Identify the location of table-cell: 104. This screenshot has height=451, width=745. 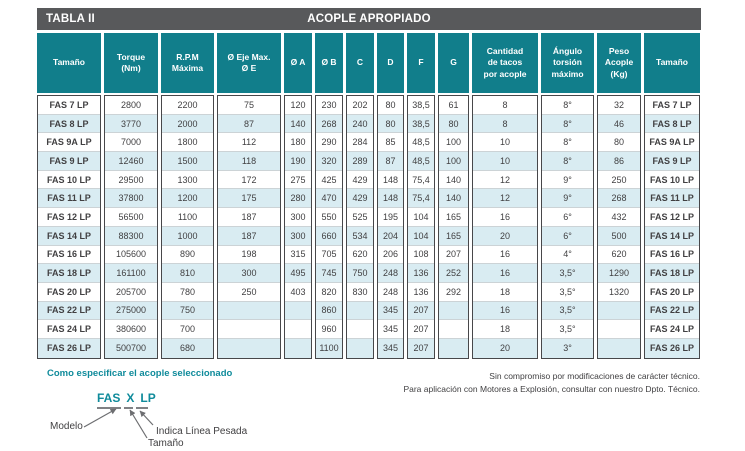
(421, 236).